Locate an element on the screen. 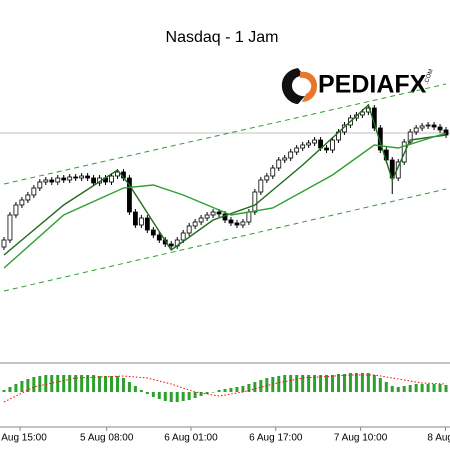  chart-title: Nasdaq - 1 Jam is located at coordinates (222, 37).